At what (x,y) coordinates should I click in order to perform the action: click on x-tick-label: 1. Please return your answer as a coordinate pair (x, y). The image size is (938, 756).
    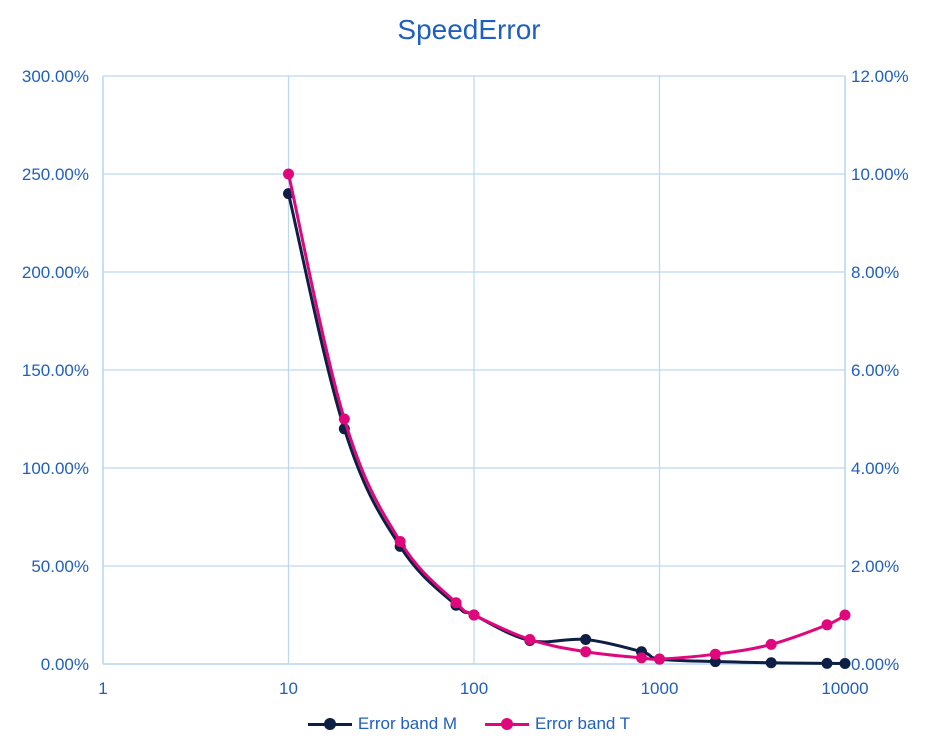
    Looking at the image, I should click on (102, 688).